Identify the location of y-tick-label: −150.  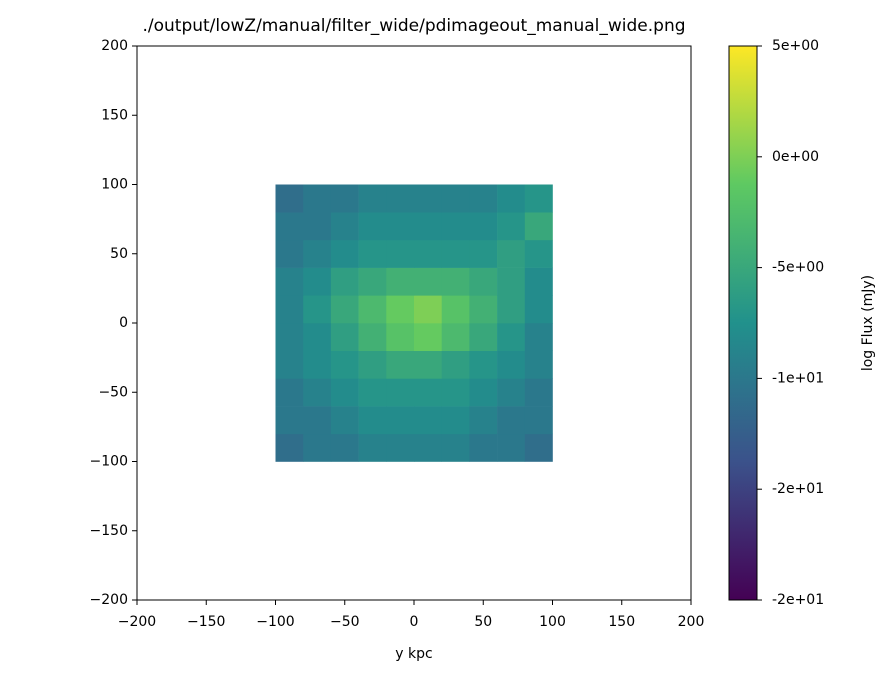
(109, 531).